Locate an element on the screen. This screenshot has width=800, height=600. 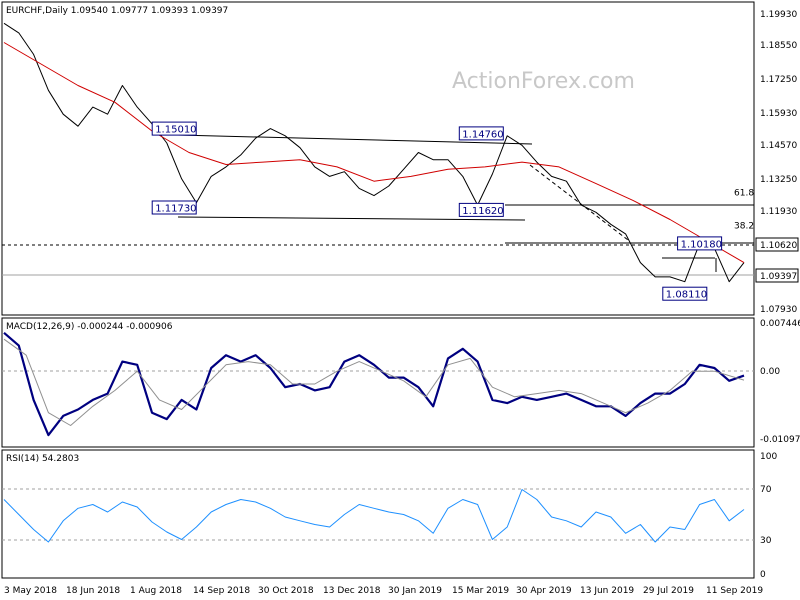
macd-y-tick: 0.00 is located at coordinates (770, 372).